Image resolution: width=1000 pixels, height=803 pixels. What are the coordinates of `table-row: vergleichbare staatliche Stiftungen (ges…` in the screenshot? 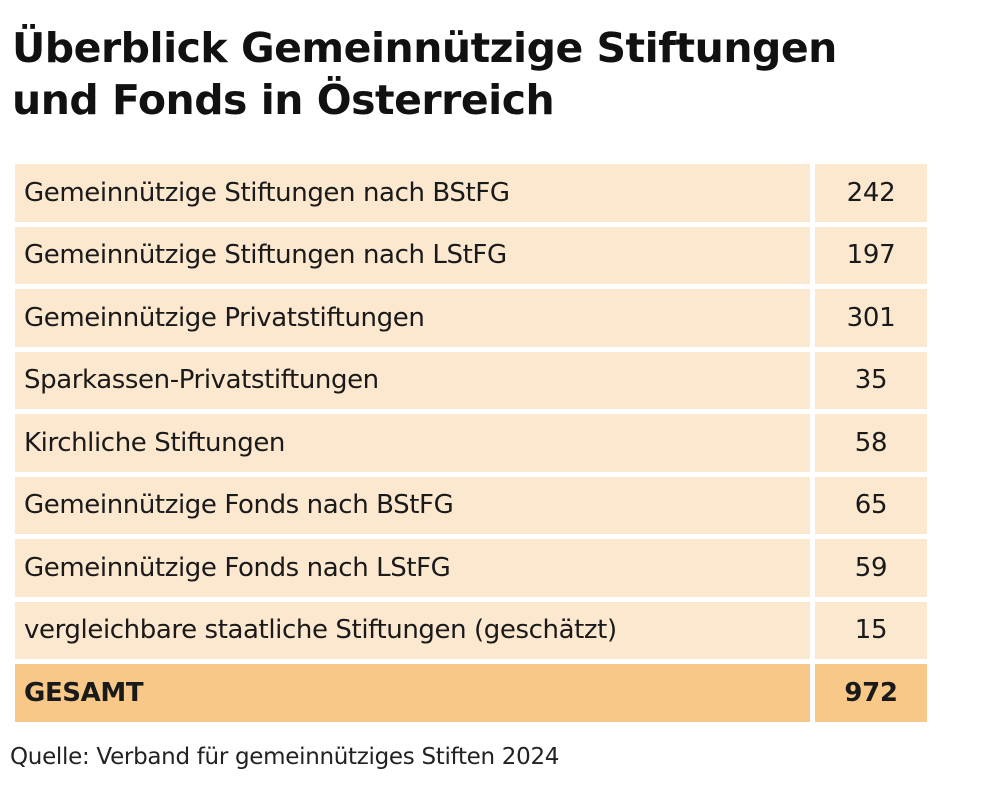 It's located at (471, 630).